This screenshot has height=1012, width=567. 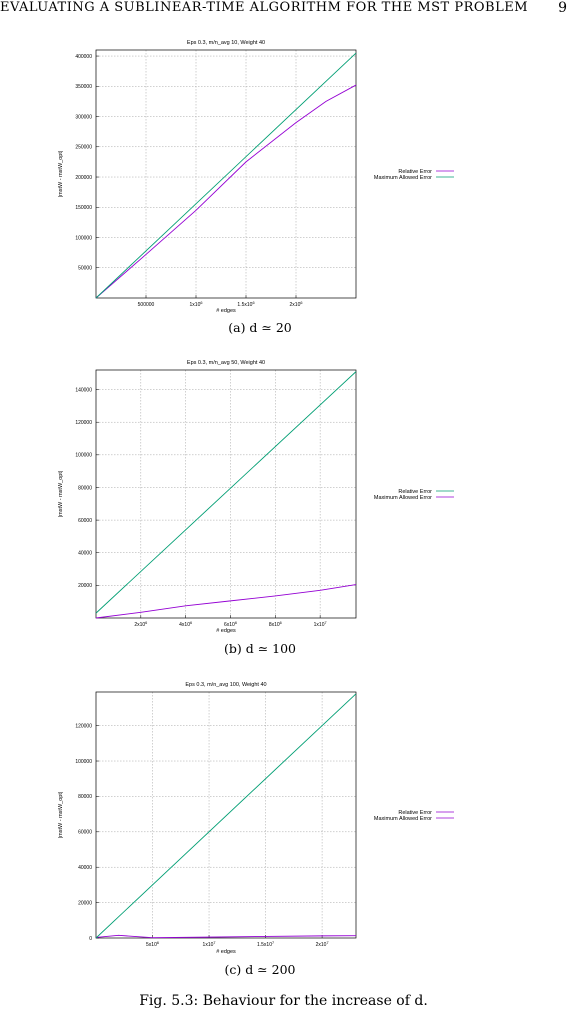 What do you see at coordinates (185, 624) in the screenshot?
I see `x-tick-label: 4x10⁶` at bounding box center [185, 624].